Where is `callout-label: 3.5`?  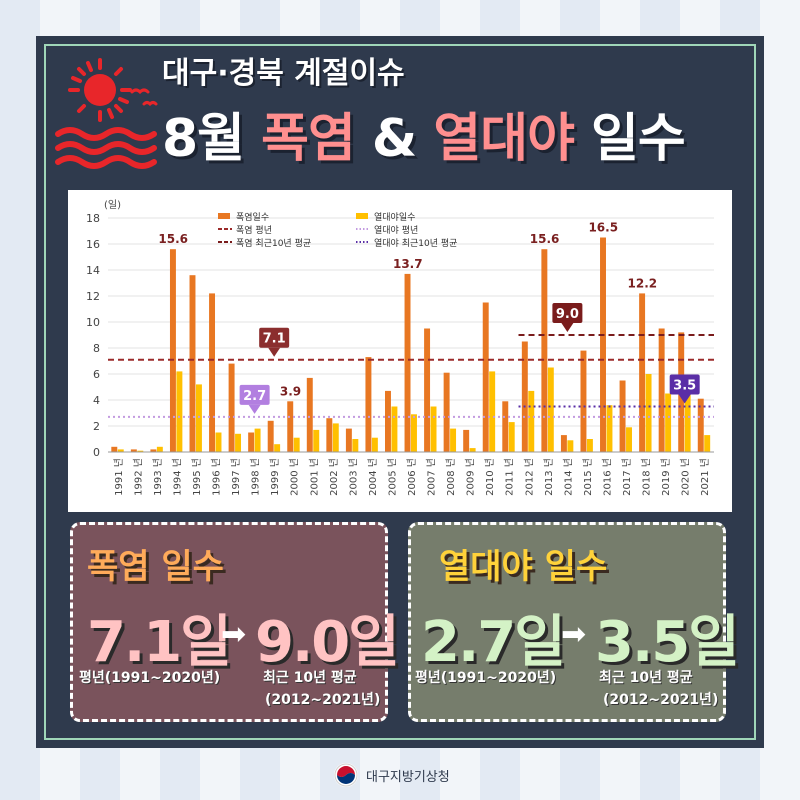
callout-label: 3.5 is located at coordinates (684, 386).